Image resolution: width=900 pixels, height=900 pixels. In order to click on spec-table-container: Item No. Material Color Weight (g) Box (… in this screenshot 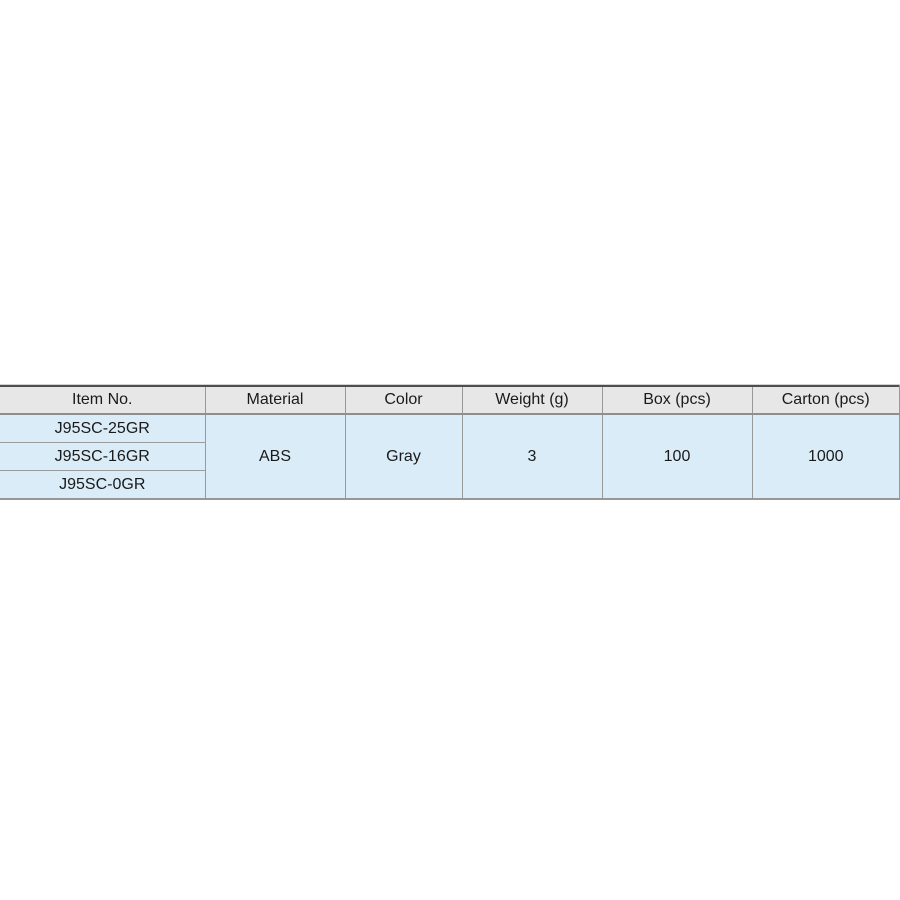, I will do `click(450, 442)`.